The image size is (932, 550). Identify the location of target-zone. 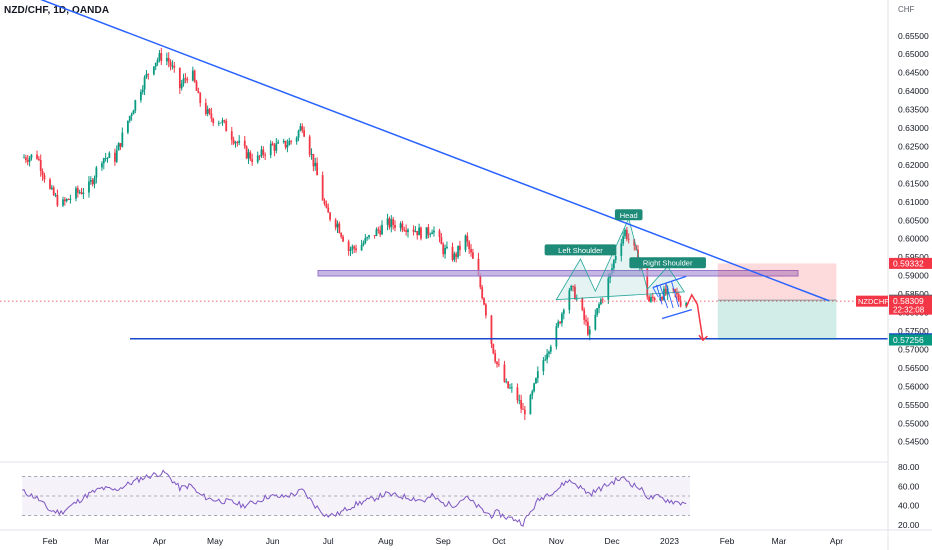
(777, 320).